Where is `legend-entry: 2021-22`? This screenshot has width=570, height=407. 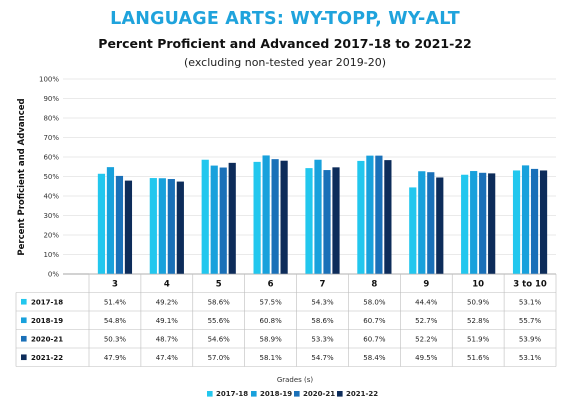 legend-entry: 2021-22 is located at coordinates (362, 394).